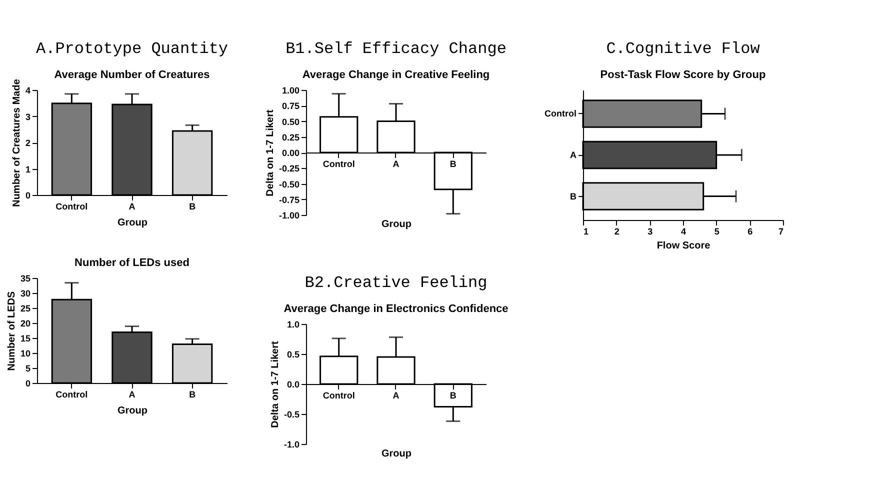 The height and width of the screenshot is (491, 887). I want to click on x-tick-label: 5, so click(717, 231).